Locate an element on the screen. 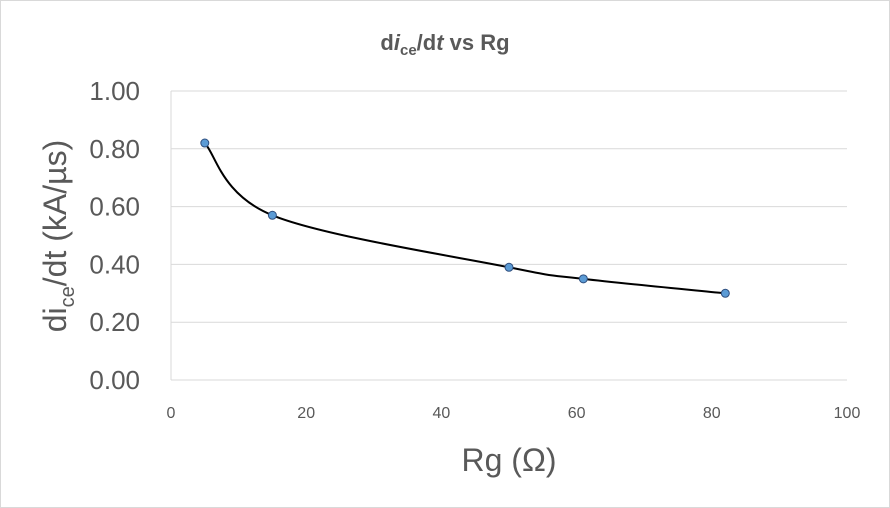 The width and height of the screenshot is (890, 508). x-tick-label: 100 is located at coordinates (847, 413).